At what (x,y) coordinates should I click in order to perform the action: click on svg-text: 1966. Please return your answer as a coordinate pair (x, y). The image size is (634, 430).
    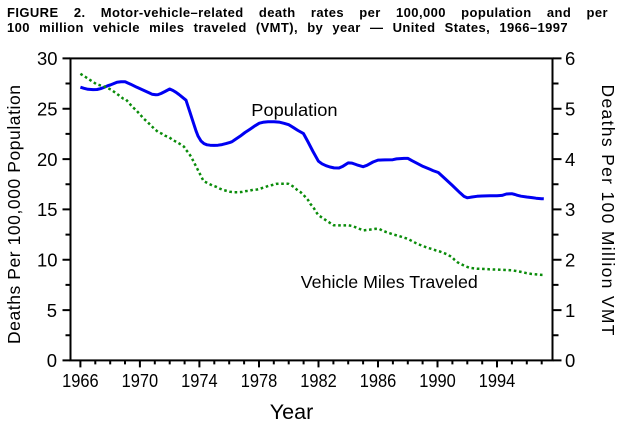
    Looking at the image, I should click on (80, 380).